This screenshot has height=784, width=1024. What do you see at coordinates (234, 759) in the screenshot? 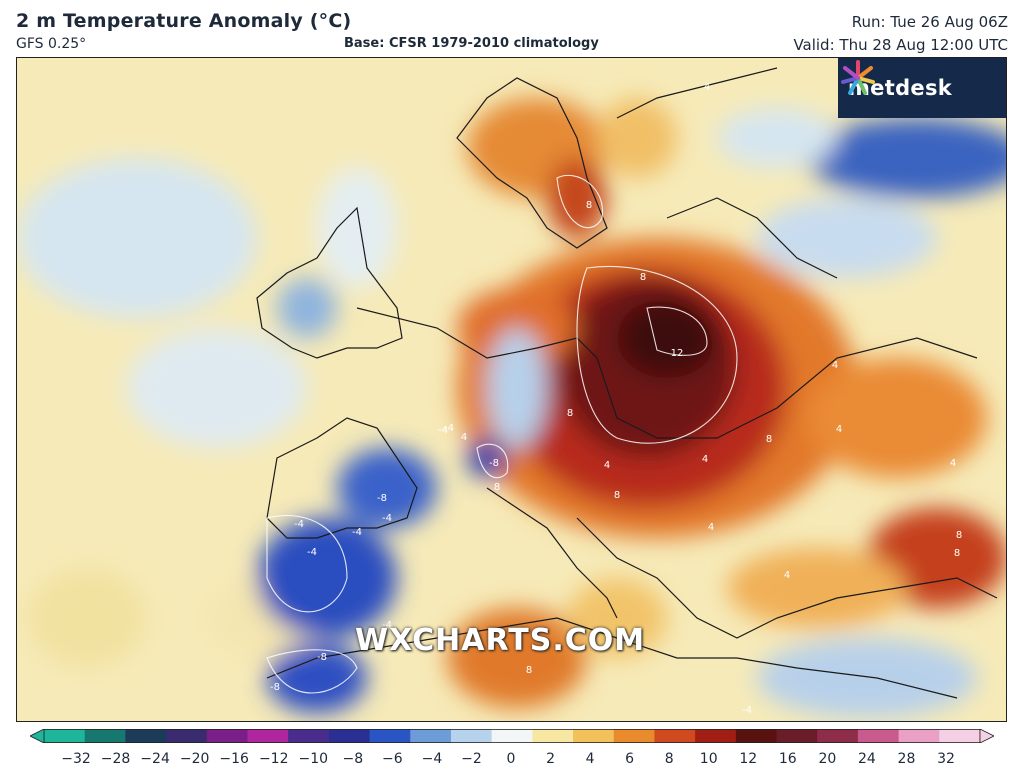
I see `legend-tick-label: −16` at bounding box center [234, 759].